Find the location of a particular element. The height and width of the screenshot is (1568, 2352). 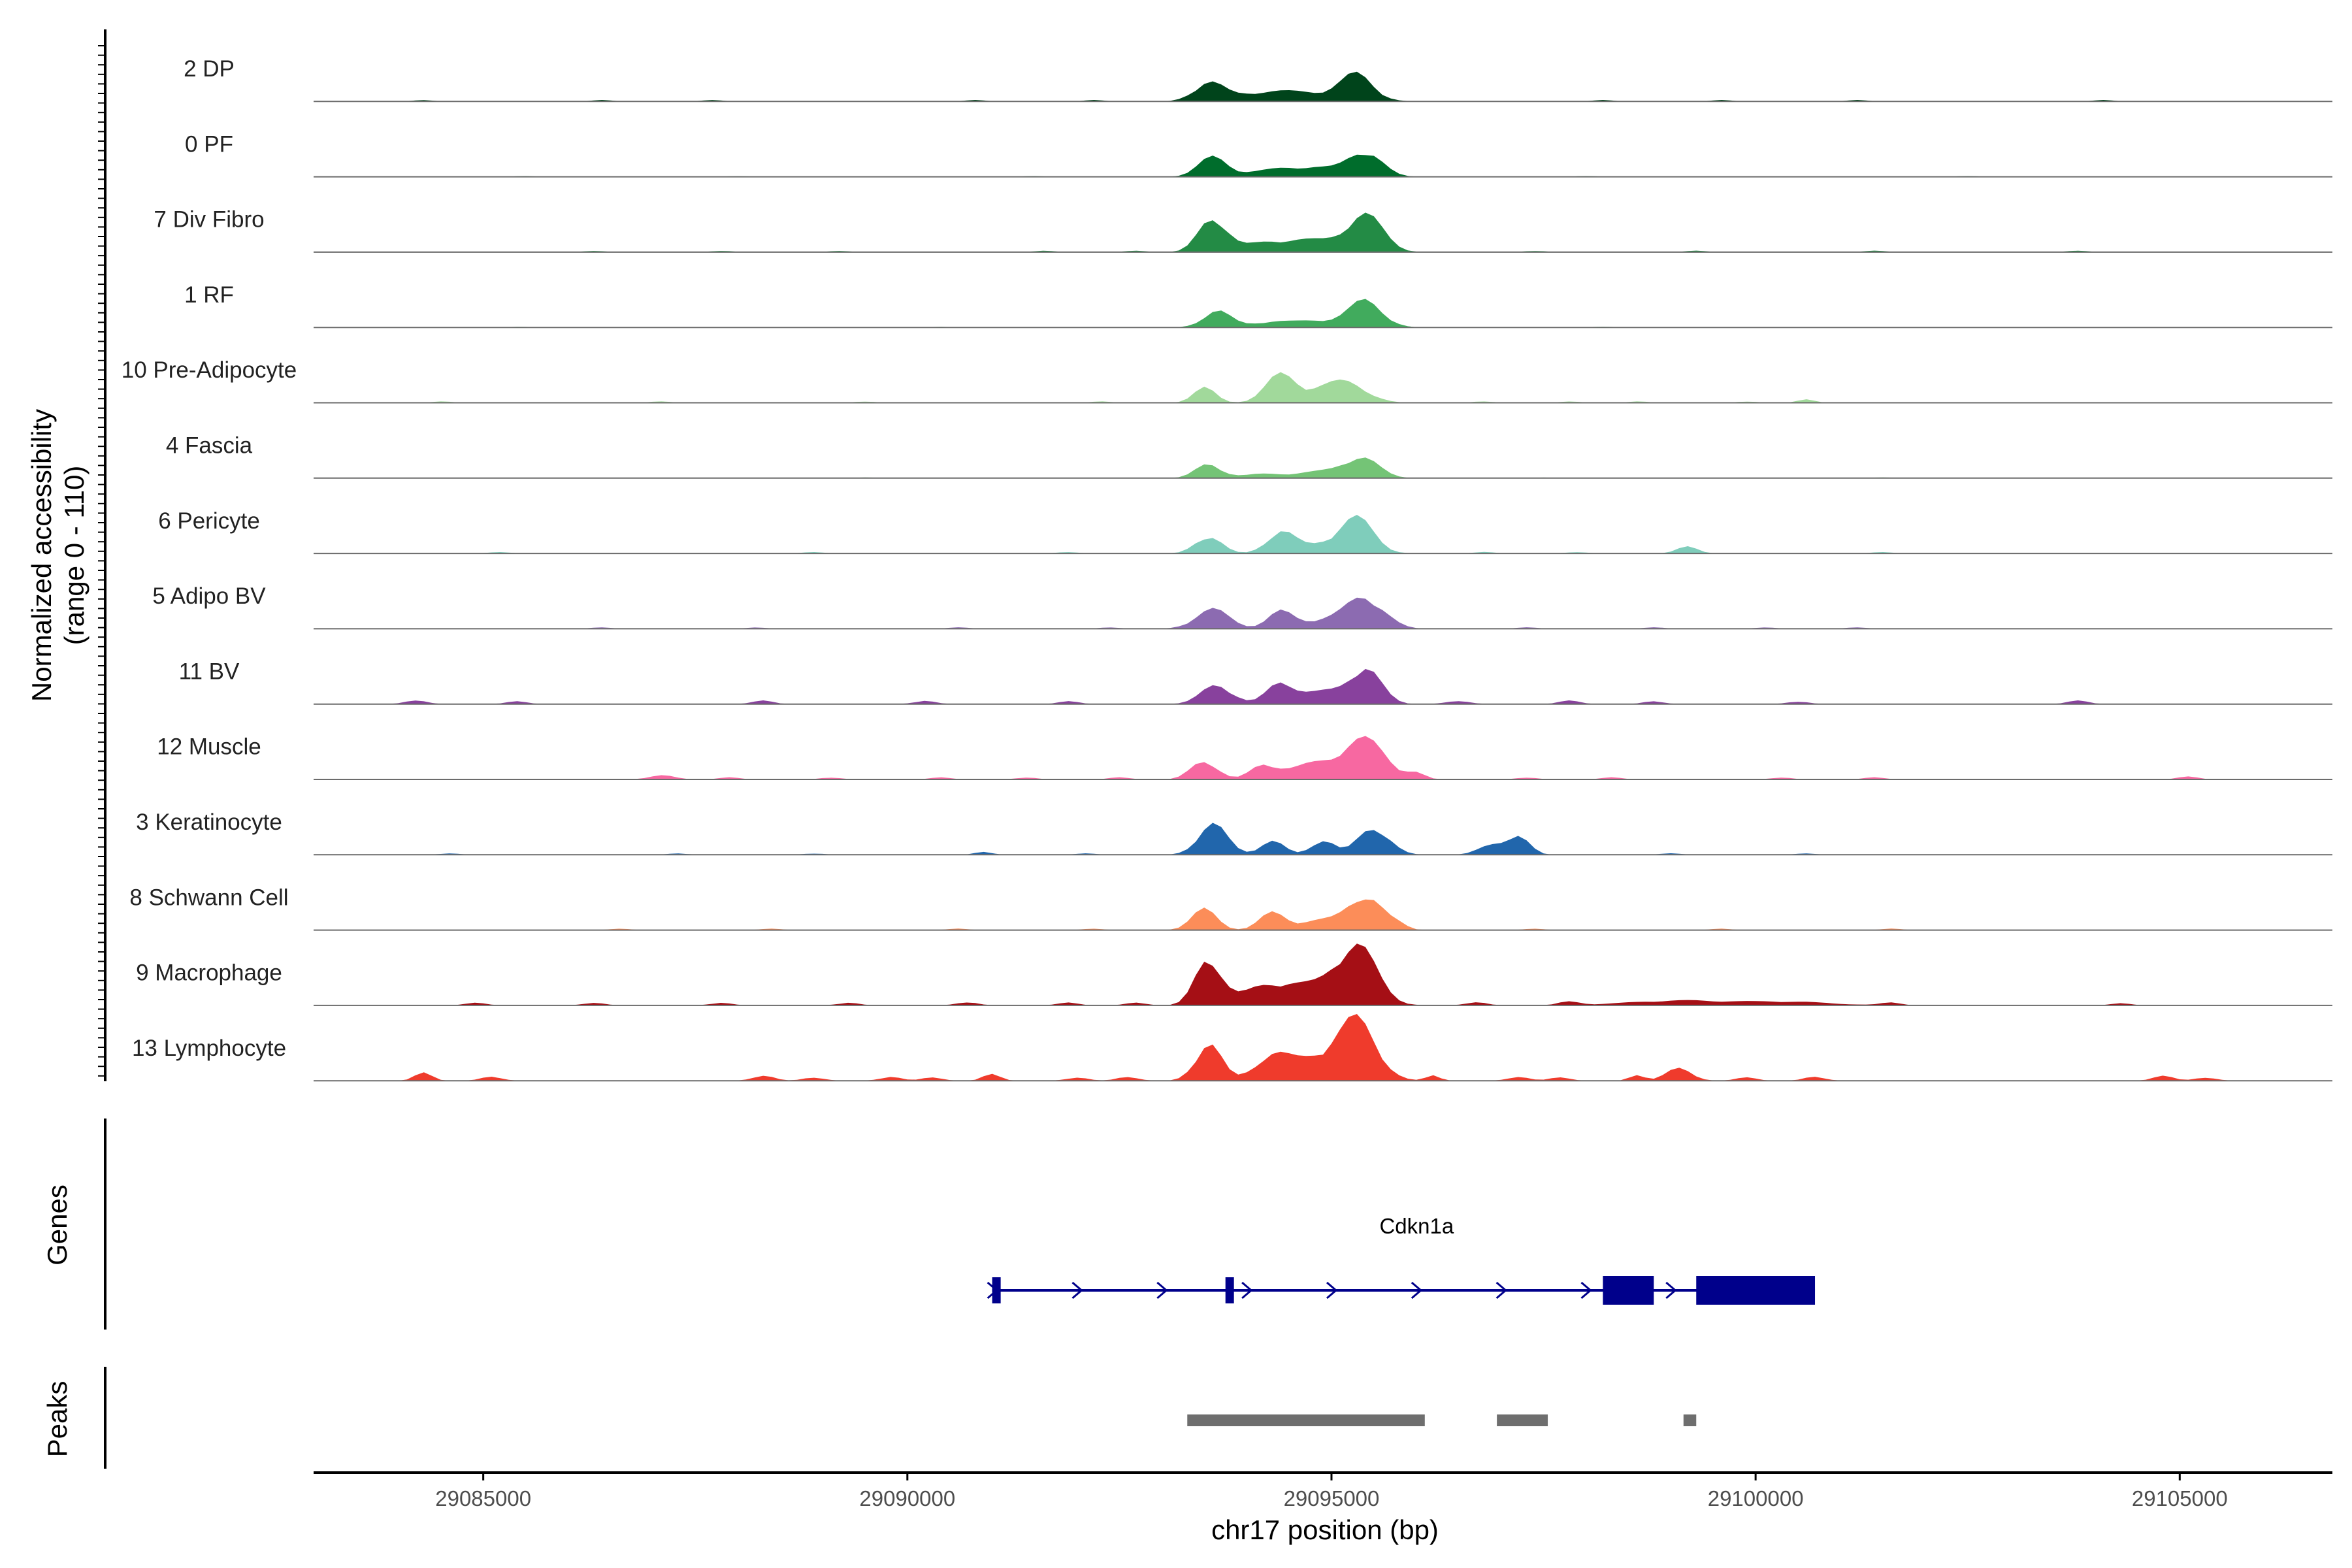

x-tick-label: 29100000 is located at coordinates (1756, 1498).